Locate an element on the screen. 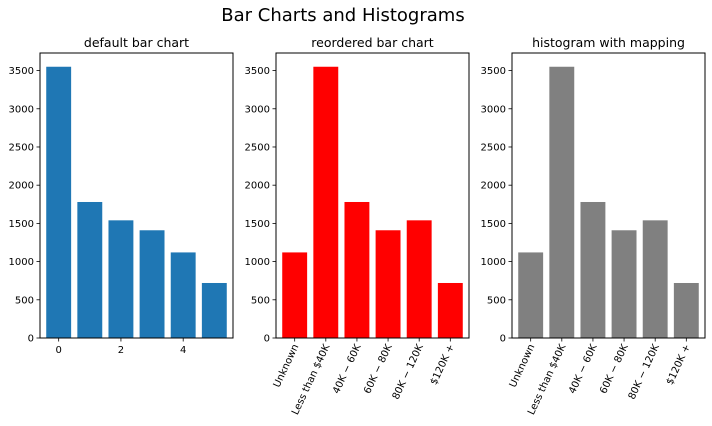  subplot-title: default bar chart is located at coordinates (136, 42).